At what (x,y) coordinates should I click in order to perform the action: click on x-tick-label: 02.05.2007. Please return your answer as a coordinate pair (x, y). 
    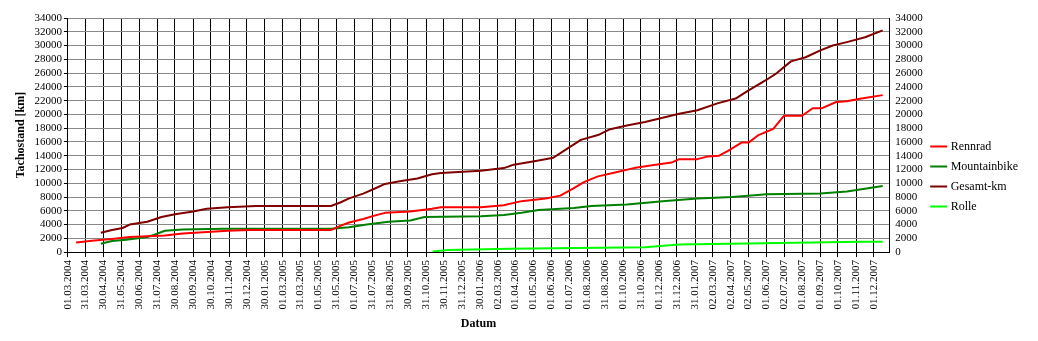
    Looking at the image, I should click on (747, 284).